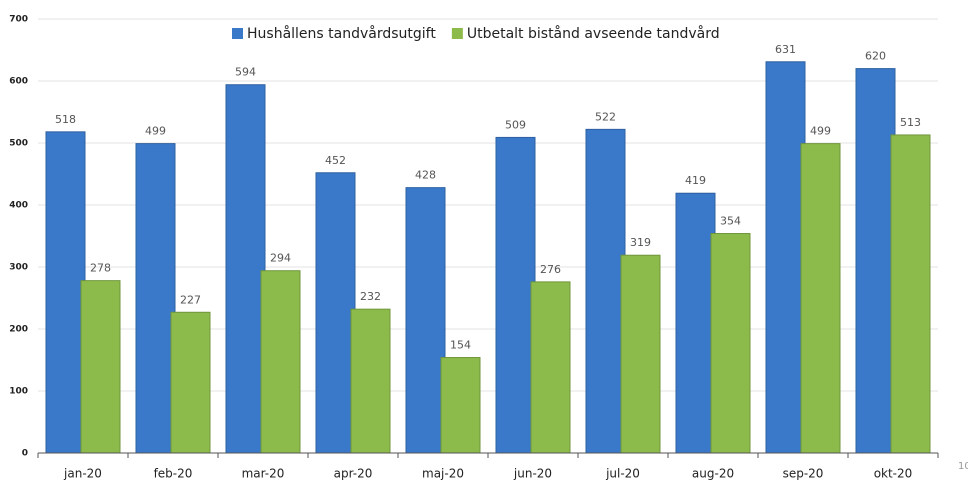 The height and width of the screenshot is (482, 968). What do you see at coordinates (173, 474) in the screenshot?
I see `x-tick-label: feb-20` at bounding box center [173, 474].